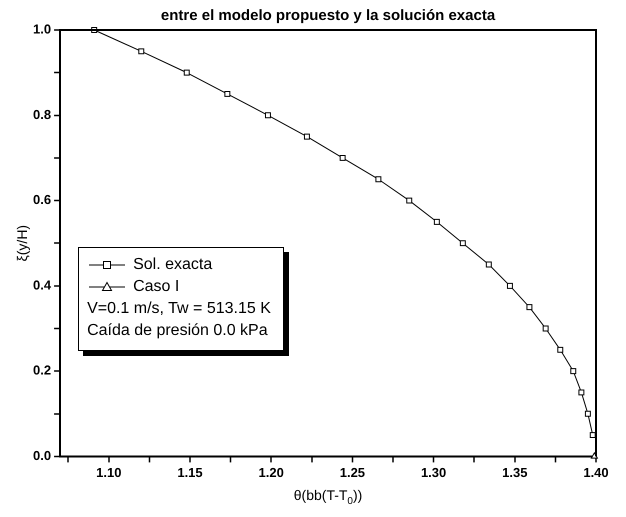 This screenshot has height=517, width=626. Describe the element at coordinates (179, 309) in the screenshot. I see `annotation: V=0.1 m/s, Tw = 513.15 K` at that location.